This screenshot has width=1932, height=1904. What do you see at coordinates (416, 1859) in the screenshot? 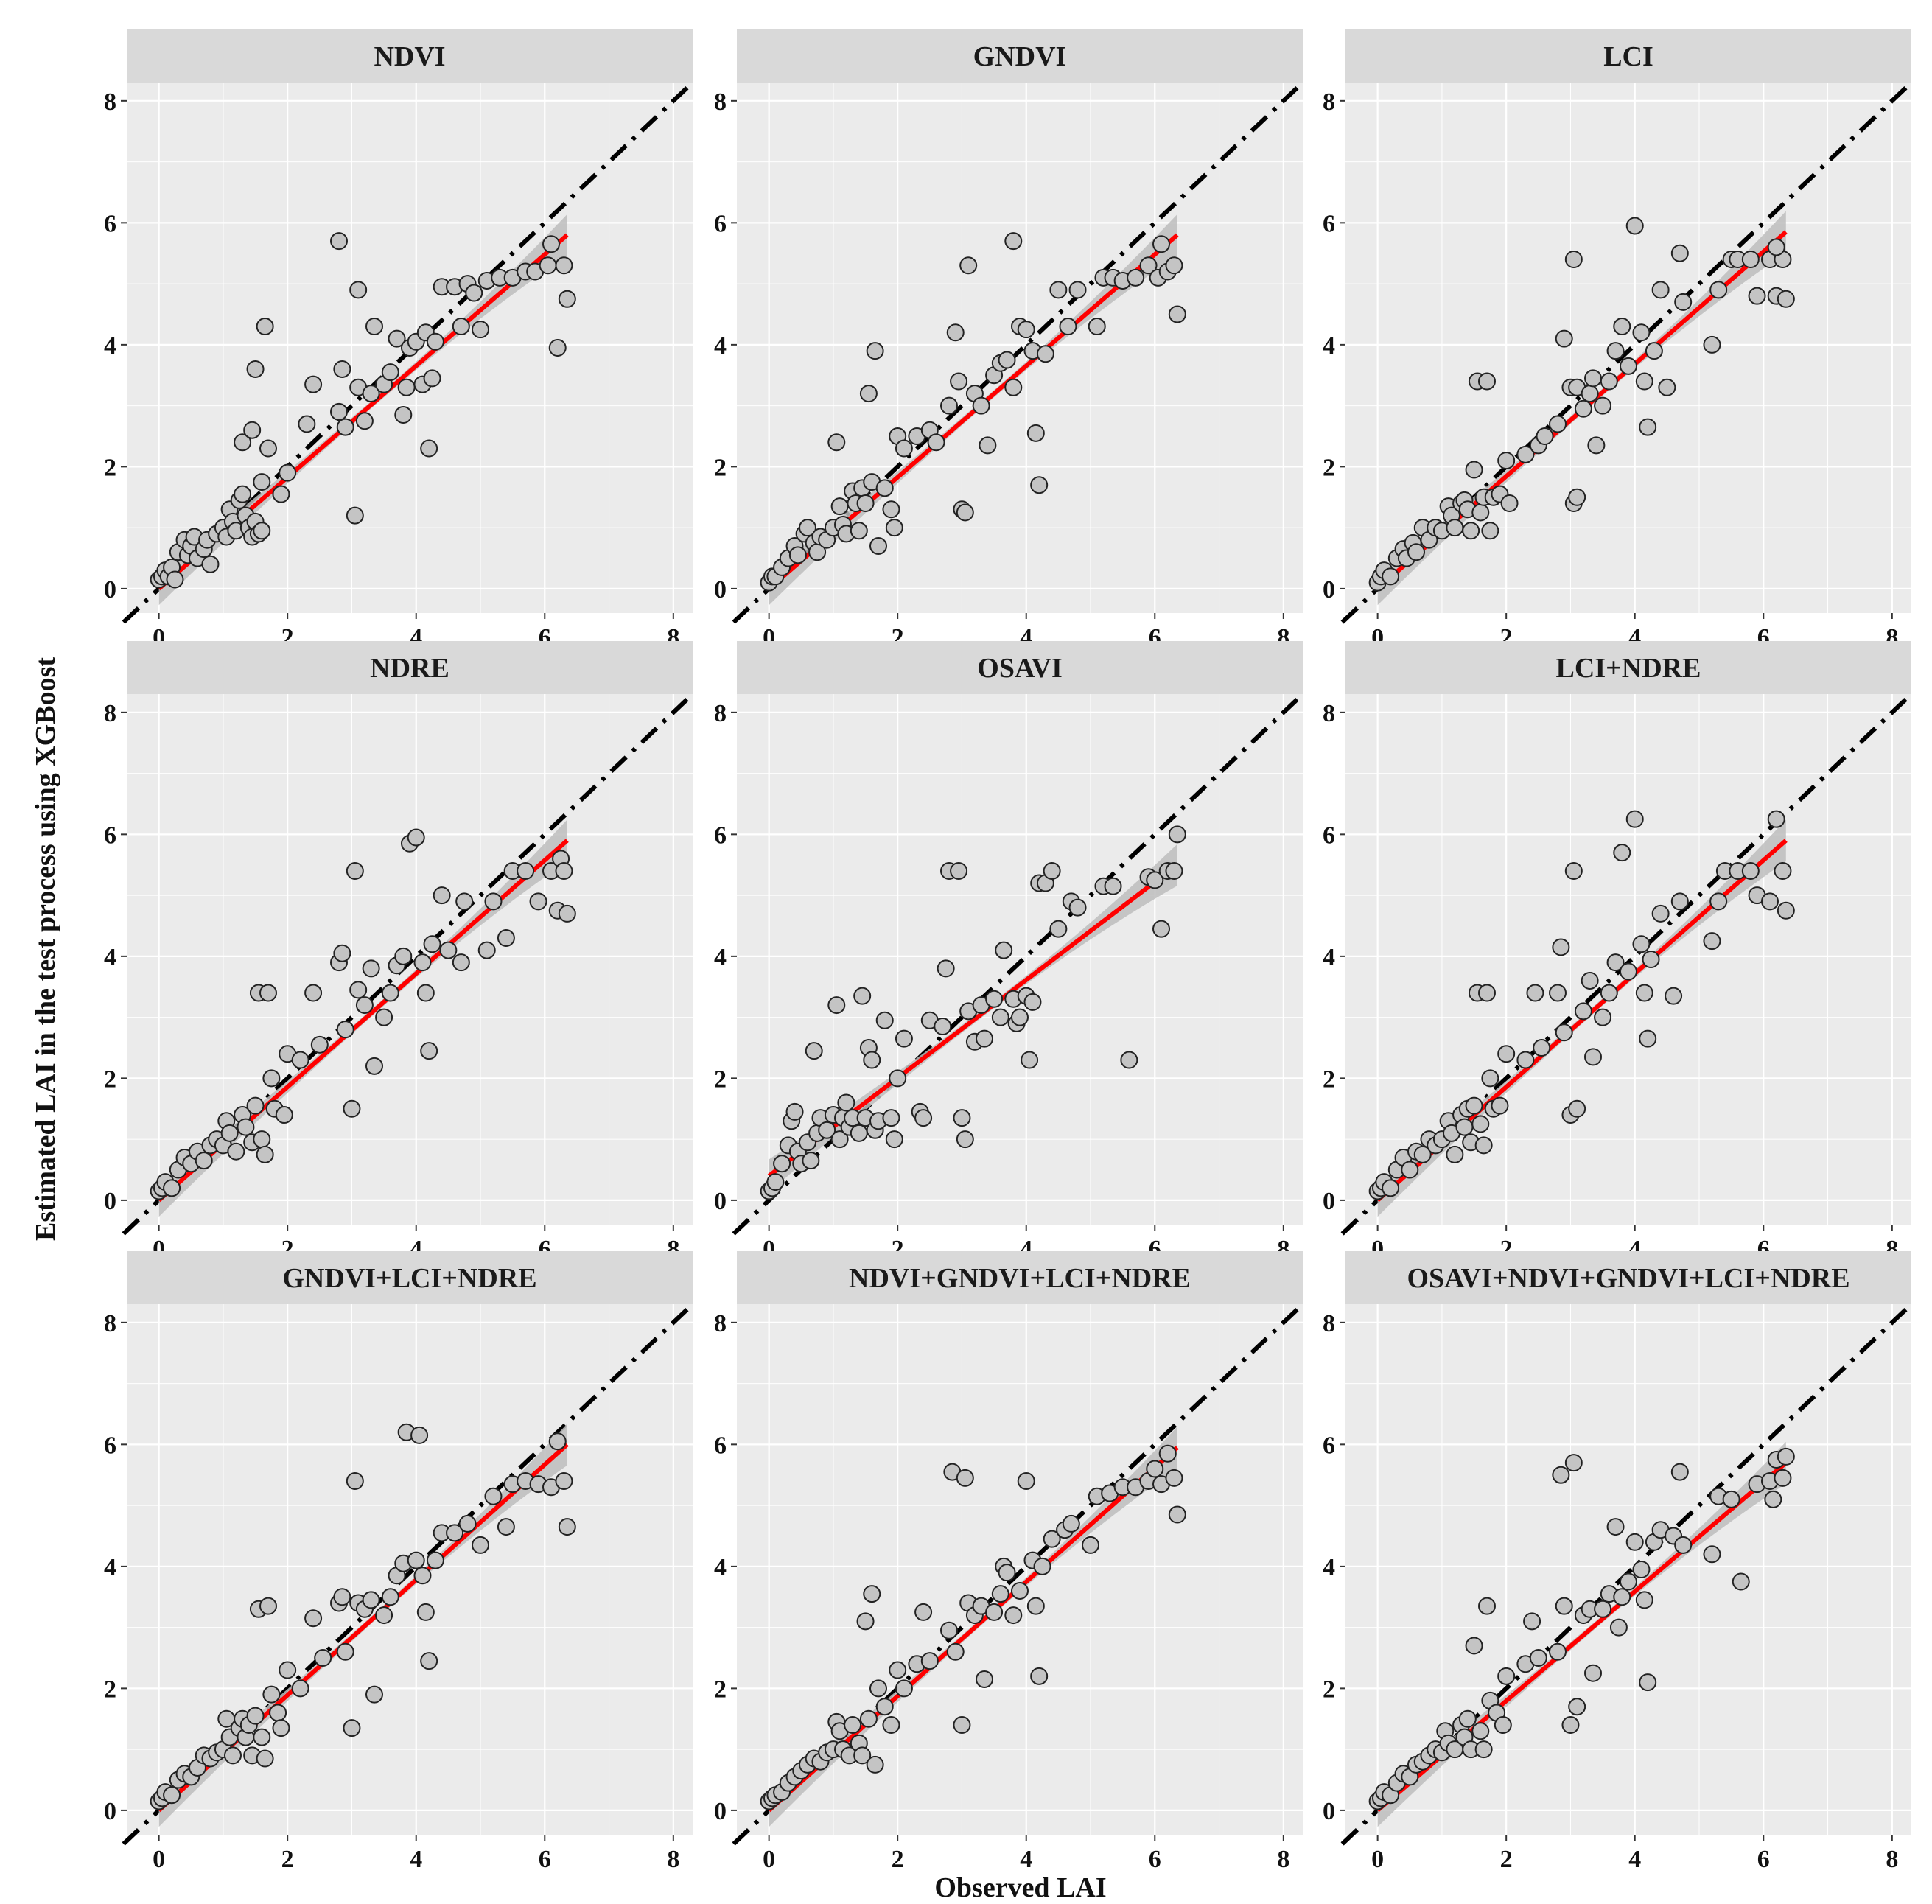
I see `x-tick-label: 4` at bounding box center [416, 1859].